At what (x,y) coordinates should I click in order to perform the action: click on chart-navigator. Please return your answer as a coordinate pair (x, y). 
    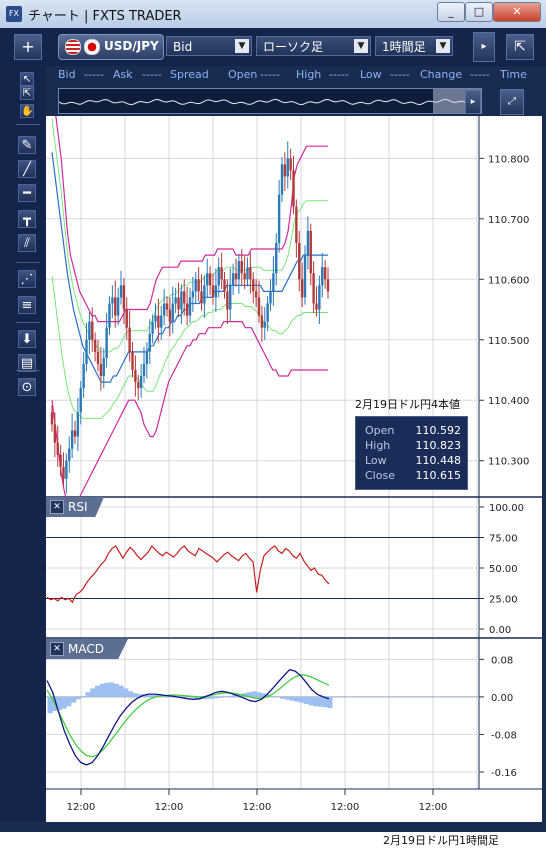
    Looking at the image, I should click on (270, 101).